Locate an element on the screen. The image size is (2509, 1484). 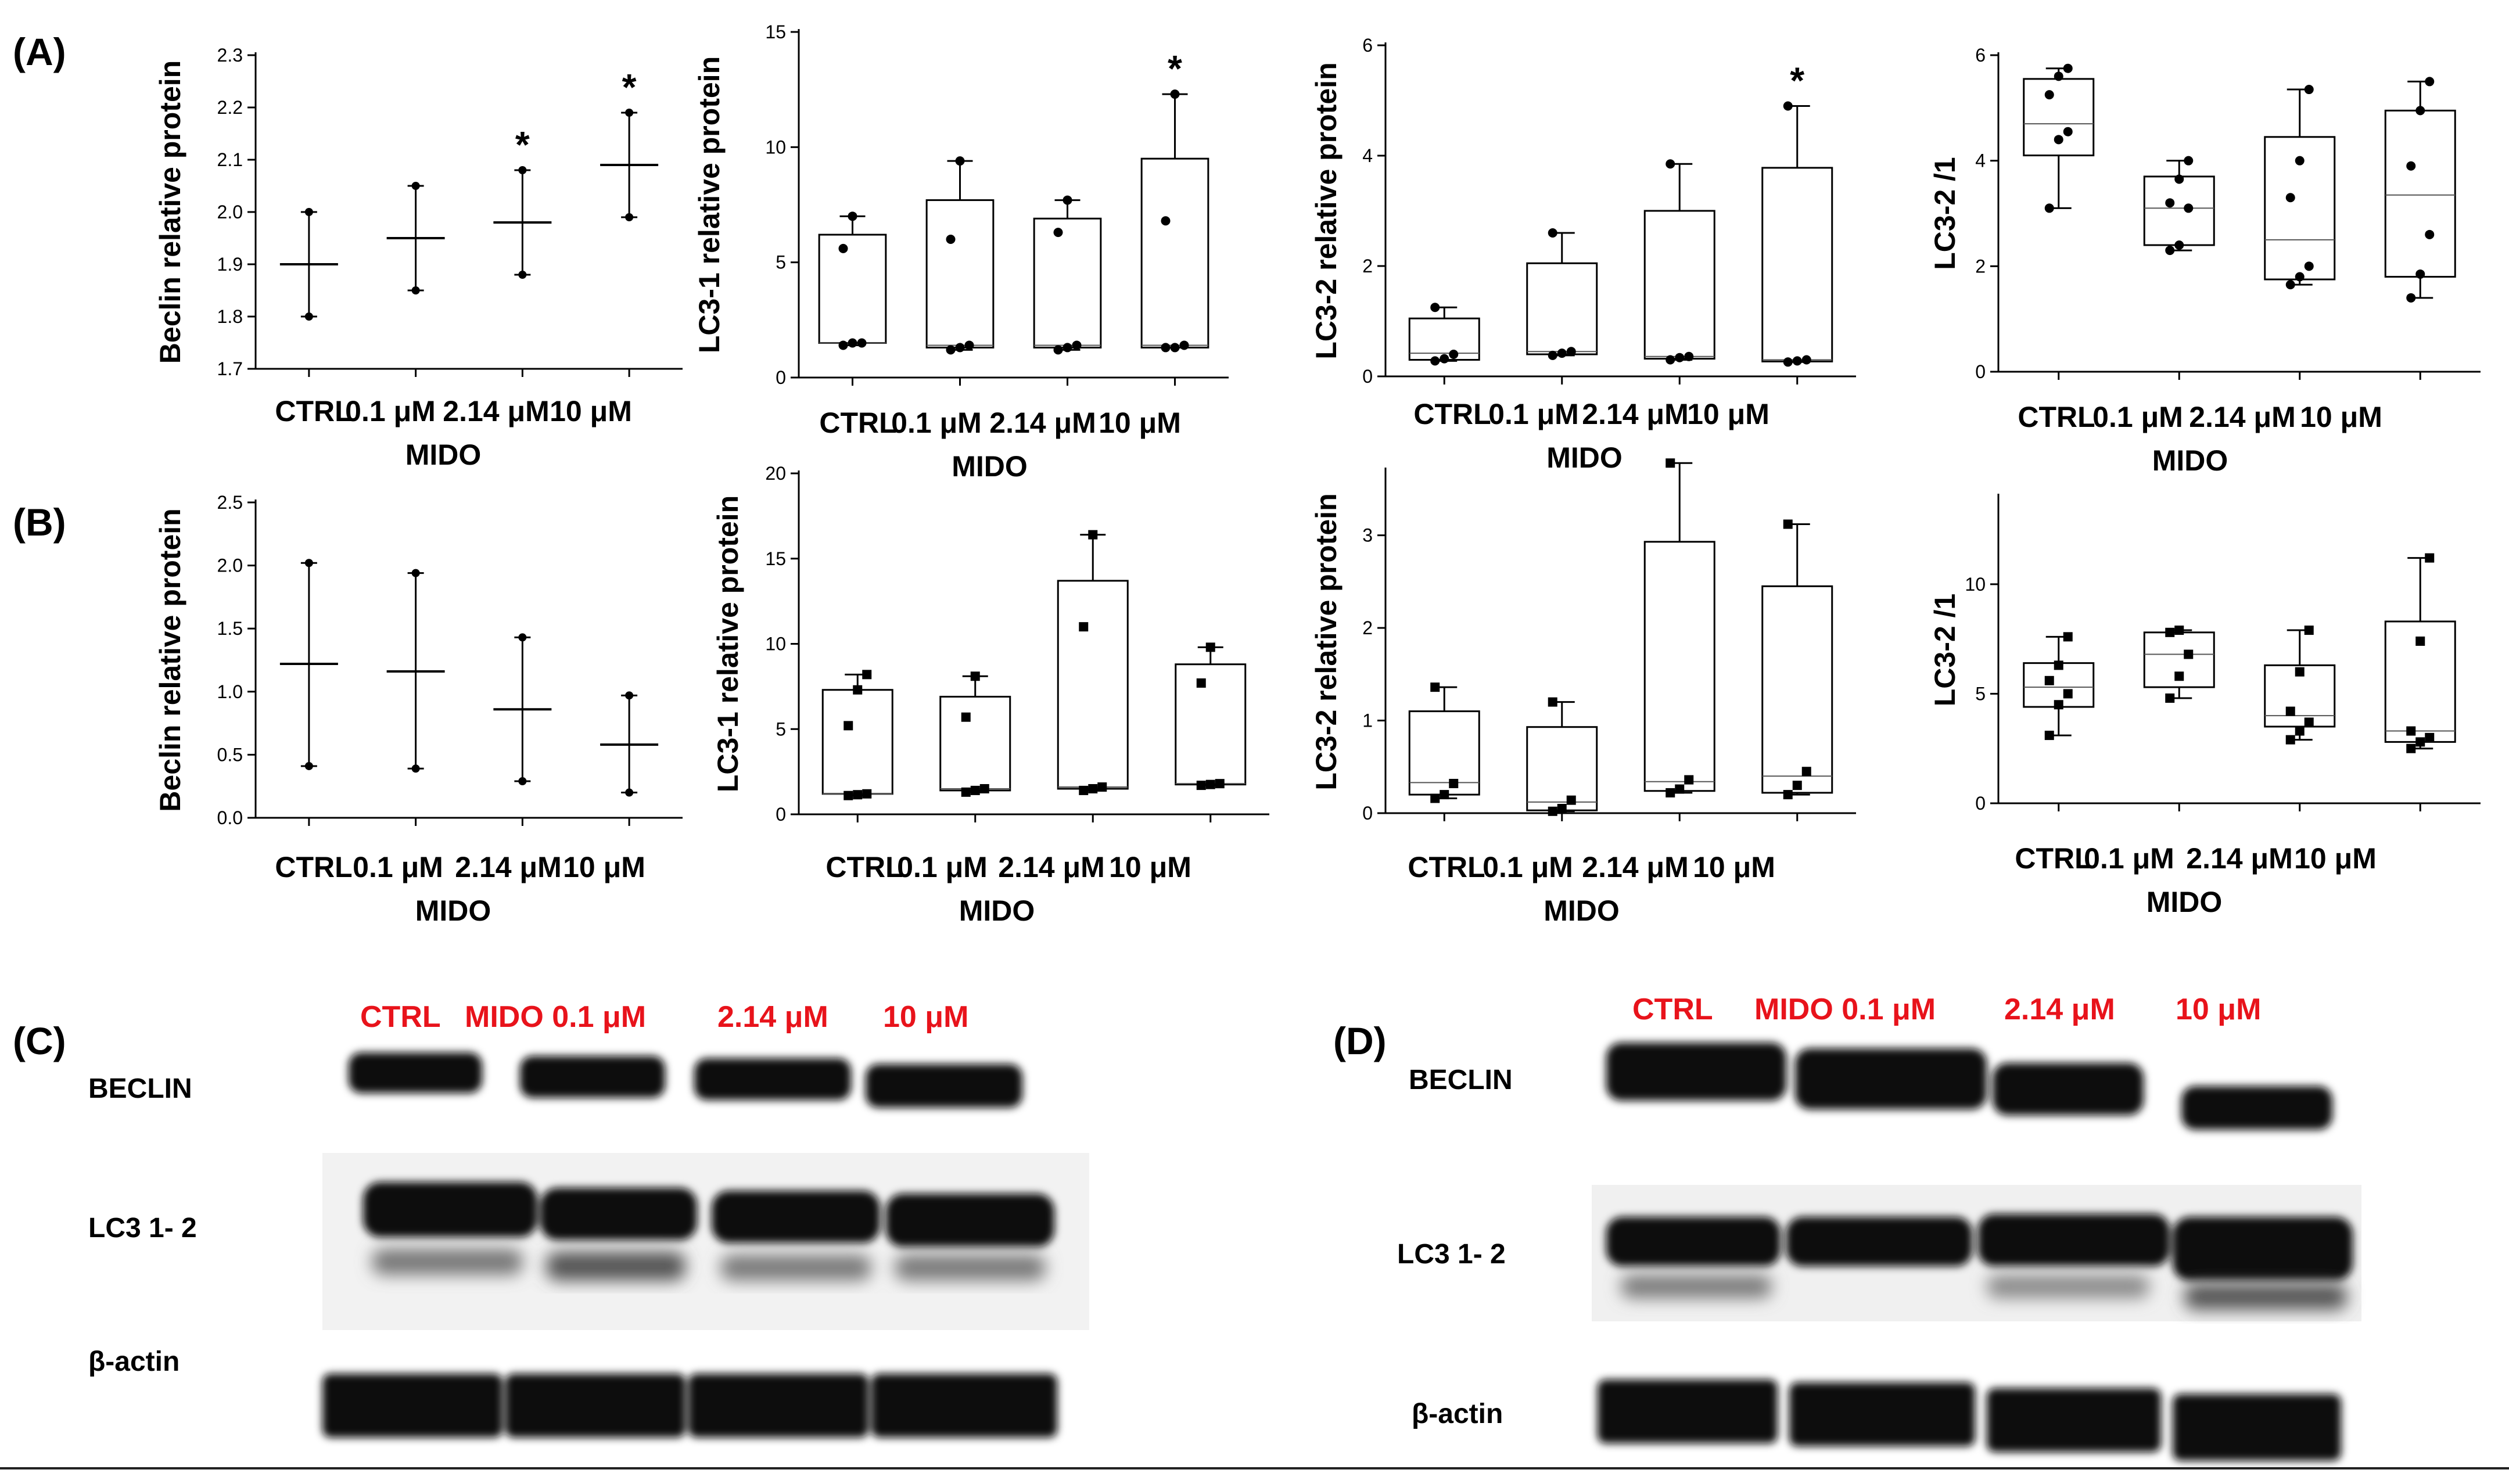
blot-d-beclin-bands is located at coordinates (1969, 1086).